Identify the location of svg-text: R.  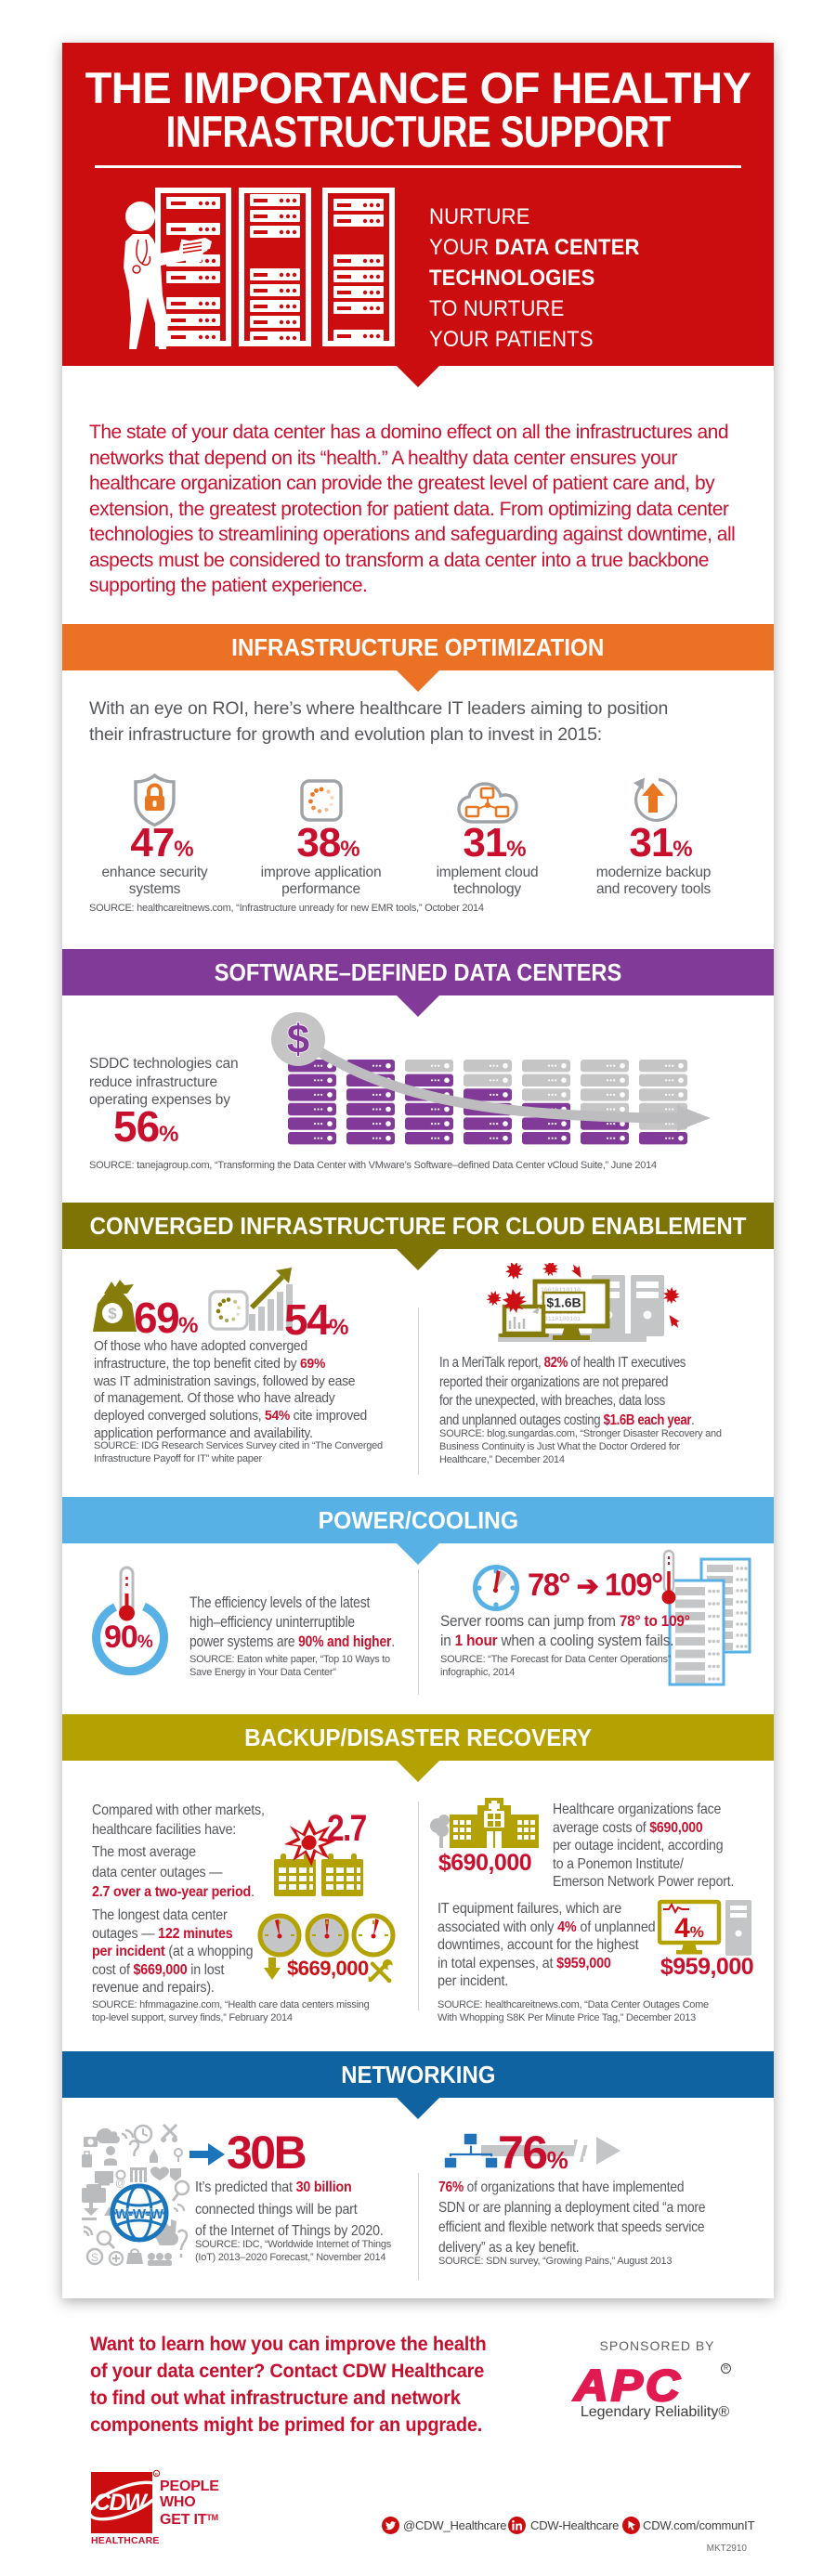
(157, 2474).